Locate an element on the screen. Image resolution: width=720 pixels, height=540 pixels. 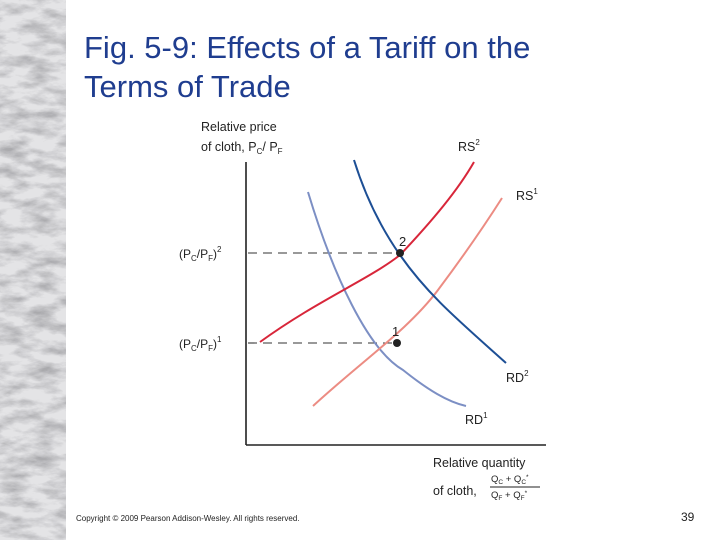
rs1-curve is located at coordinates (407, 302).